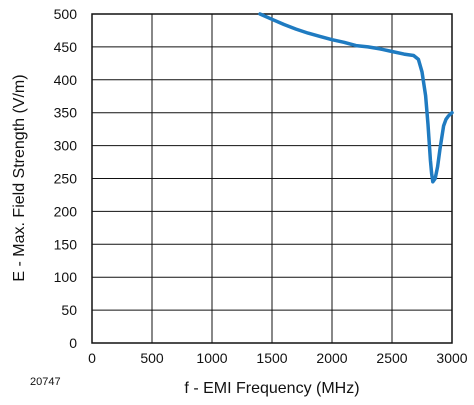 The height and width of the screenshot is (405, 474). What do you see at coordinates (66, 113) in the screenshot?
I see `y-tick-label-7: 350` at bounding box center [66, 113].